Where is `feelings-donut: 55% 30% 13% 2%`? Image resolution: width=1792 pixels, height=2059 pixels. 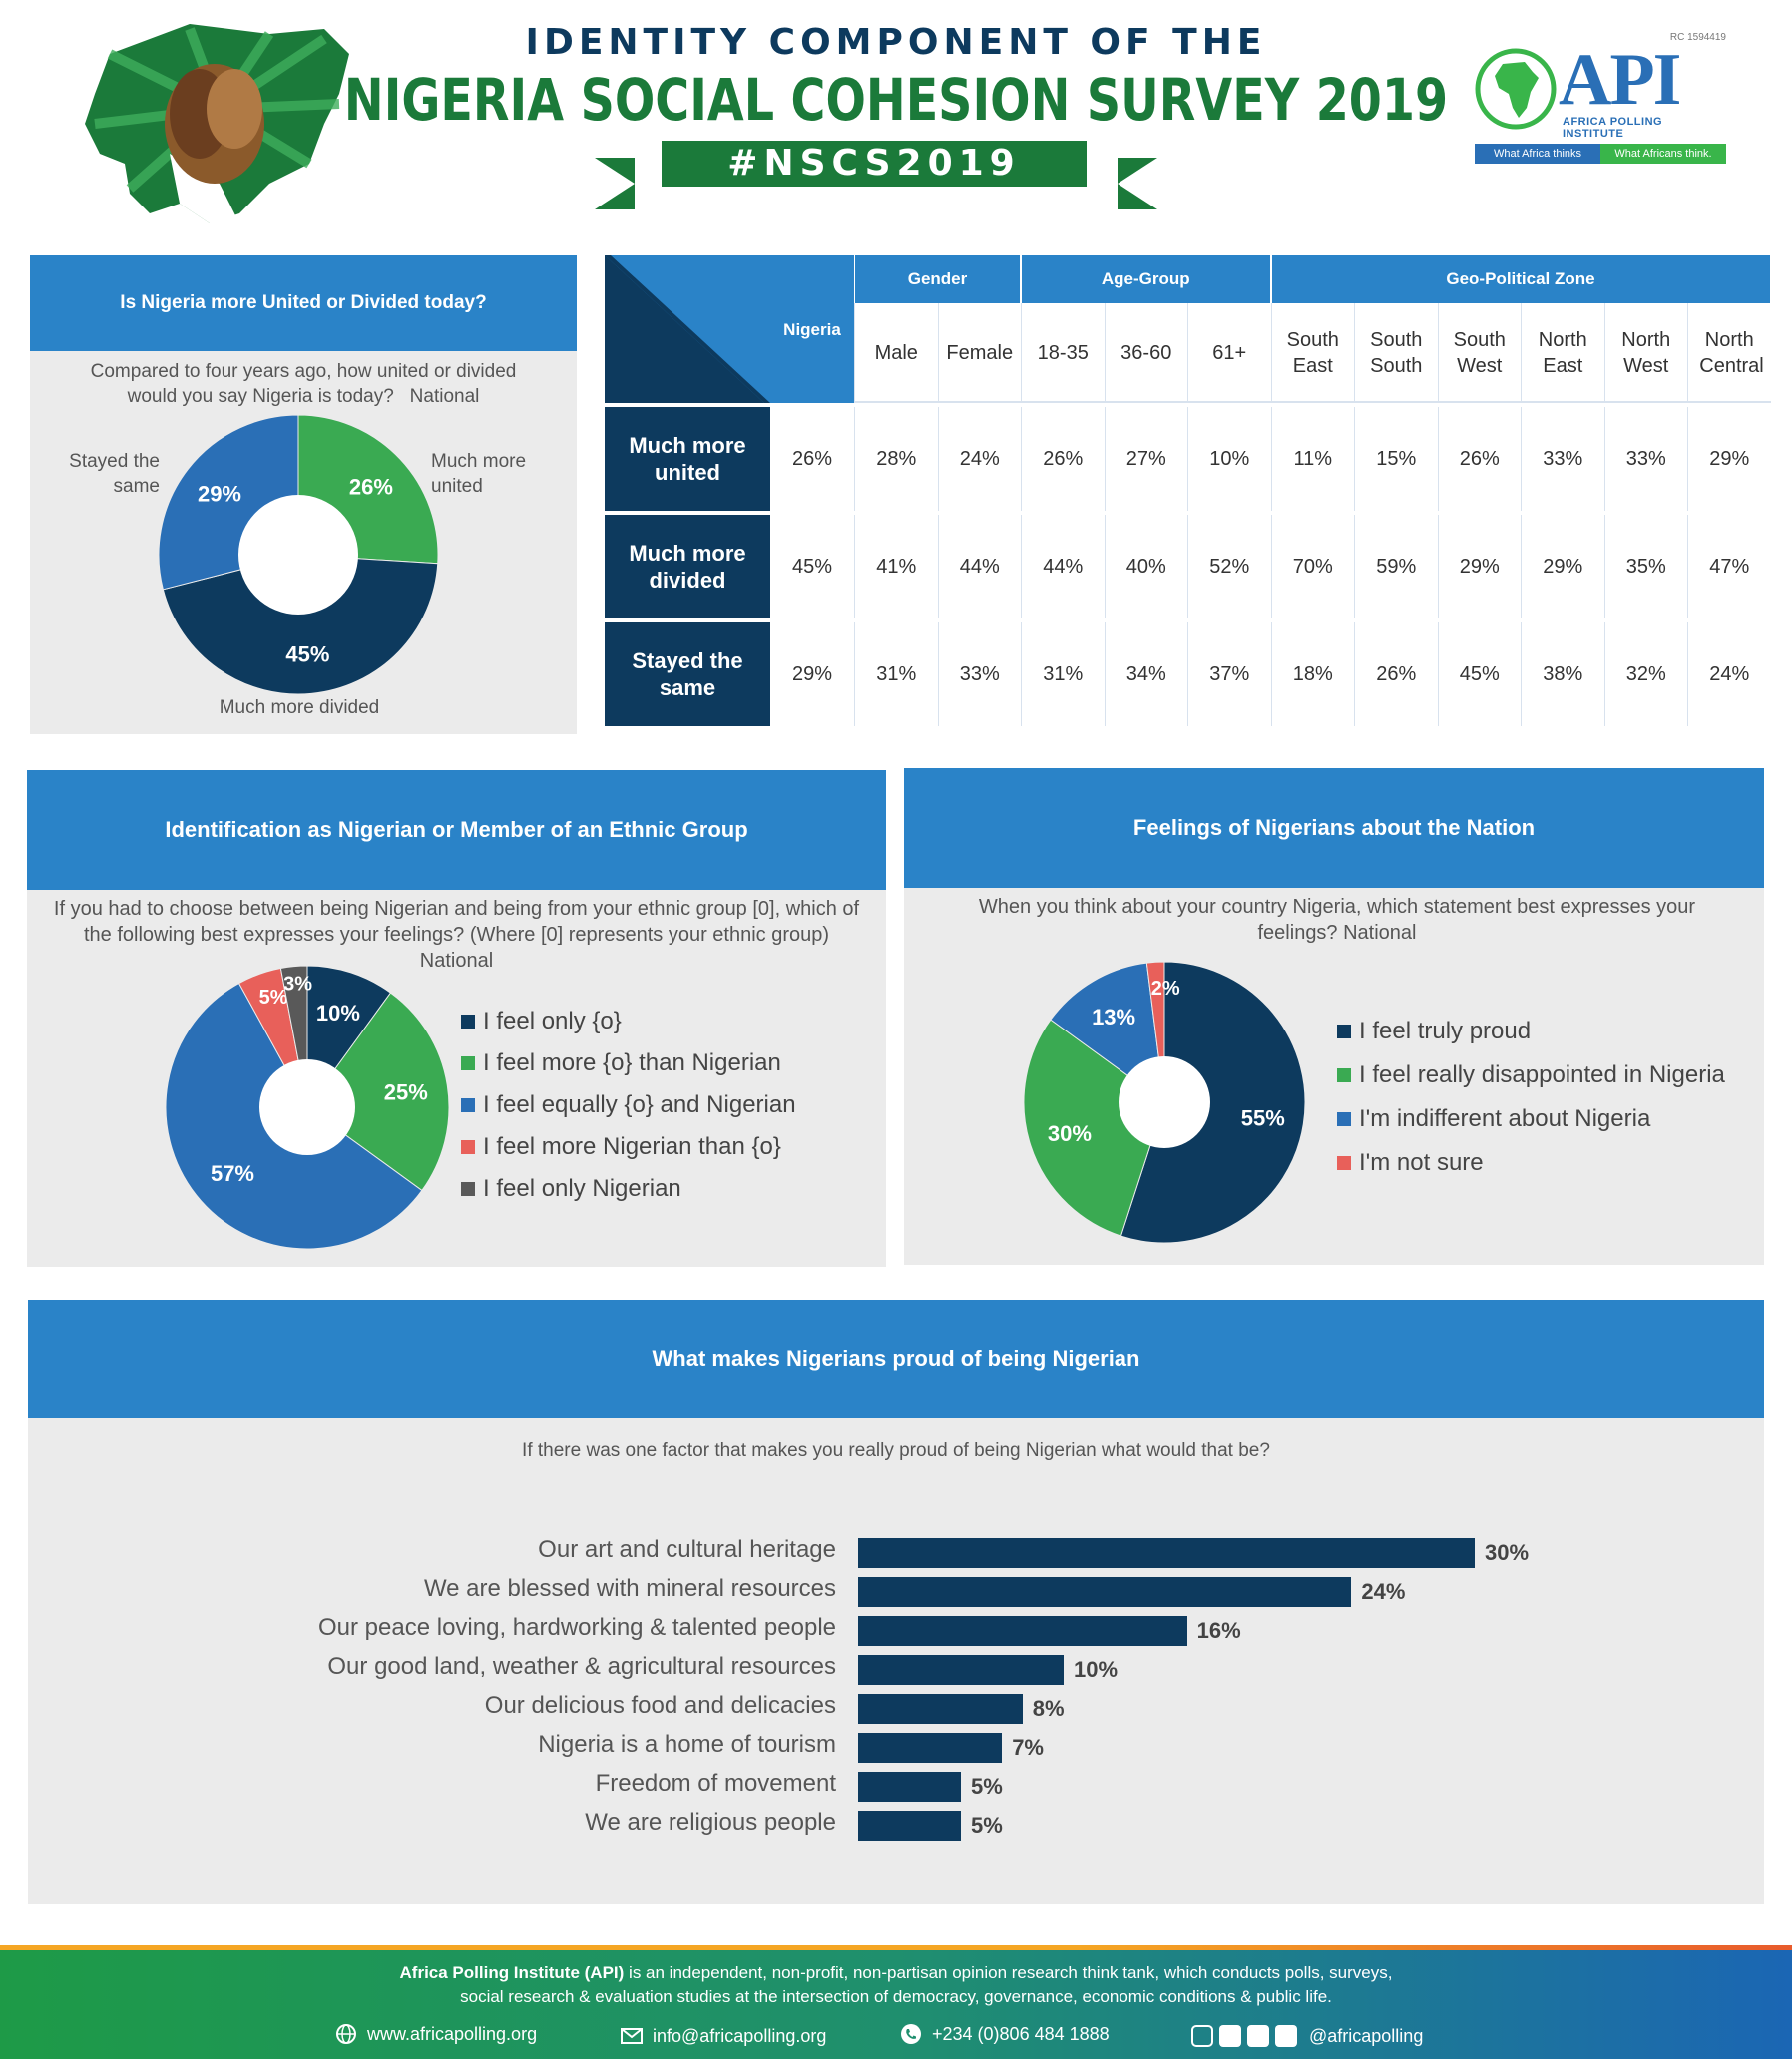
feelings-donut: 55% 30% 13% 2% is located at coordinates (1164, 1102).